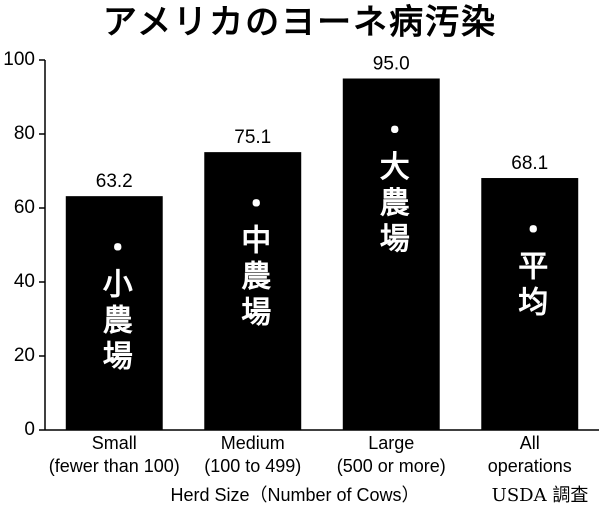 The image size is (600, 516). I want to click on value-label: 95.0, so click(391, 64).